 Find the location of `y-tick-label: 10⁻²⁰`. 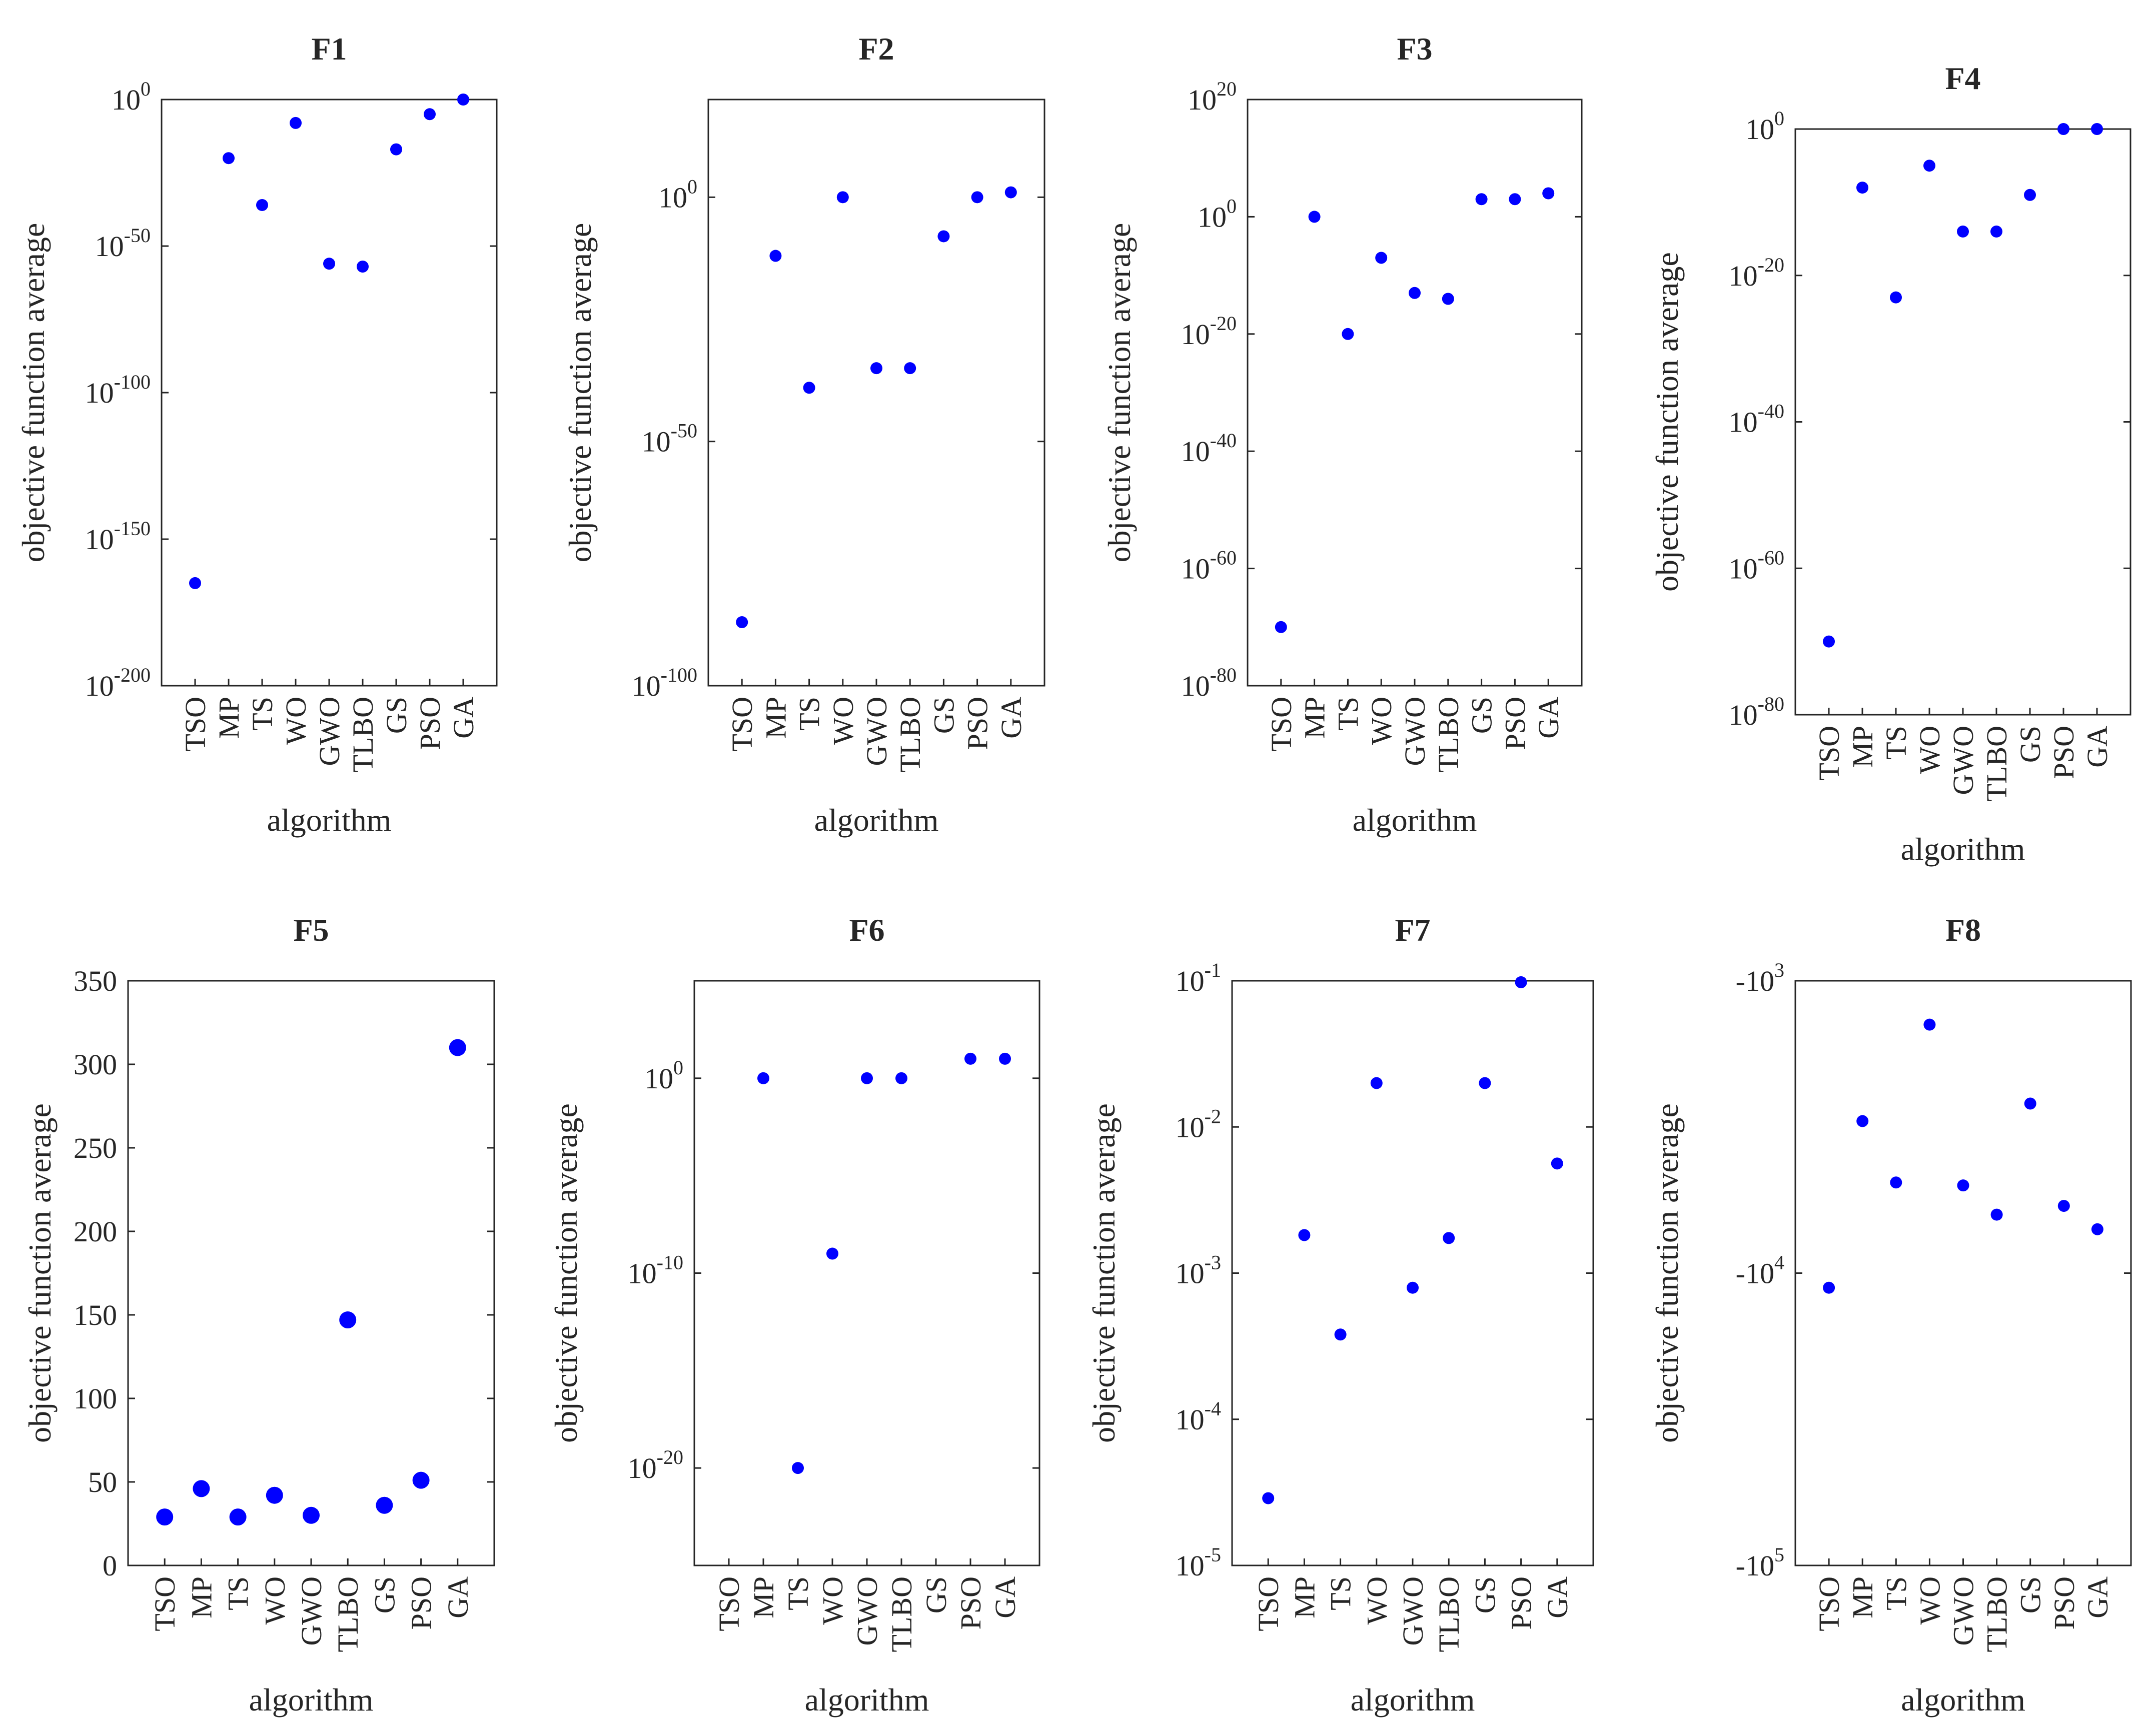

y-tick-label: 10⁻²⁰ is located at coordinates (655, 1465).